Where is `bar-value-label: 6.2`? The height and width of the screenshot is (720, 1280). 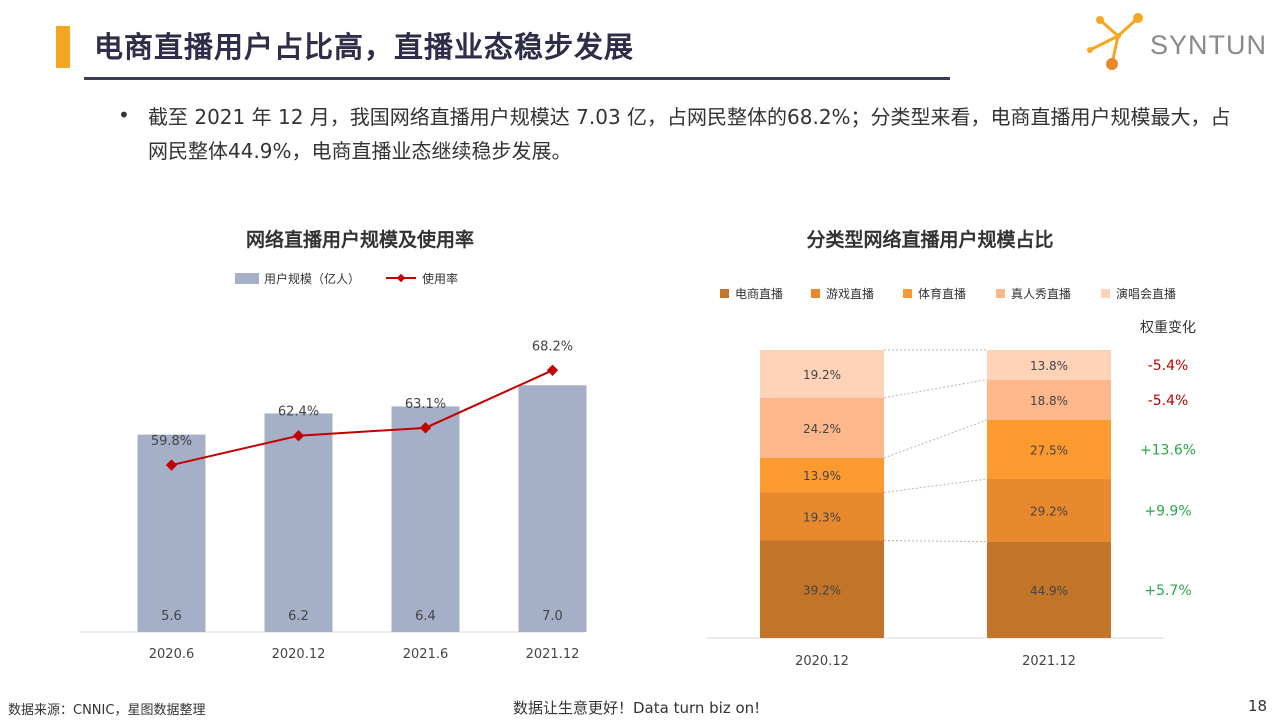 bar-value-label: 6.2 is located at coordinates (298, 616).